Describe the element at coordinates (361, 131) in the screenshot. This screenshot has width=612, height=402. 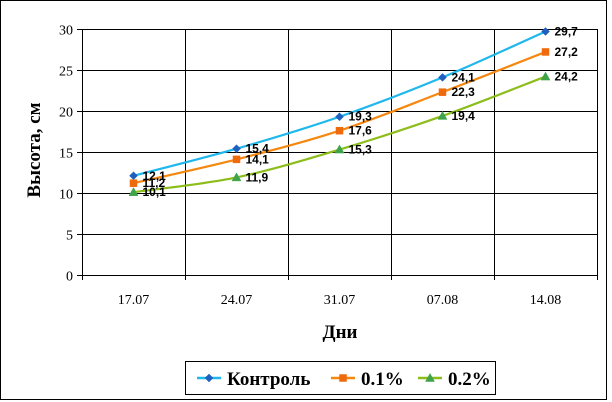
I see `series-2-data-label: 17,6` at that location.